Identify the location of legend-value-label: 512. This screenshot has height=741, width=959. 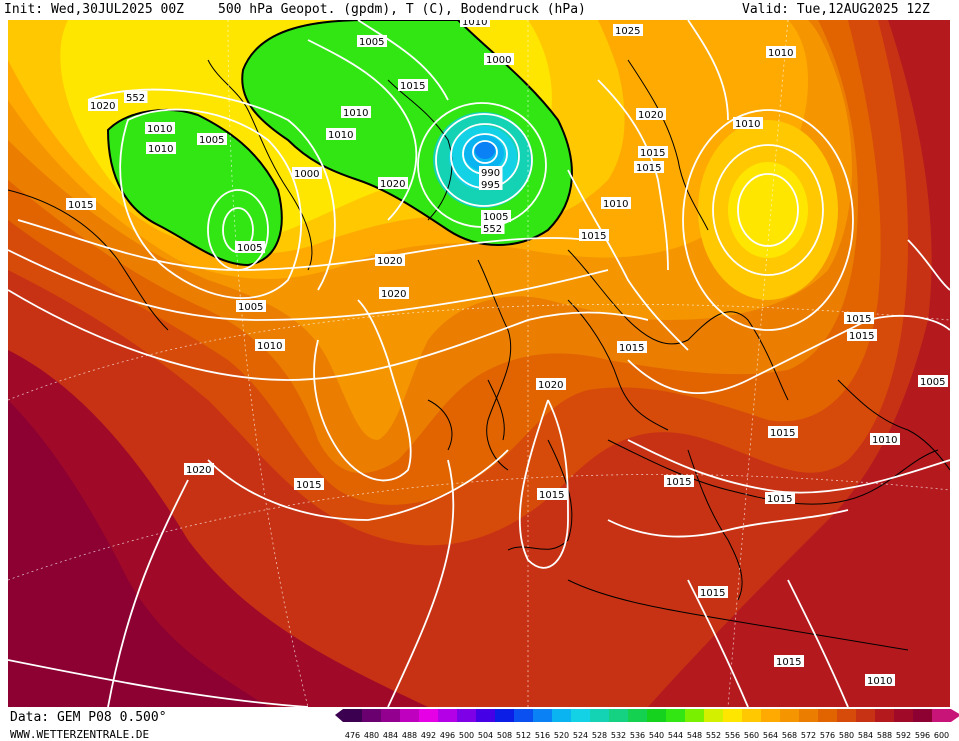
(523, 735).